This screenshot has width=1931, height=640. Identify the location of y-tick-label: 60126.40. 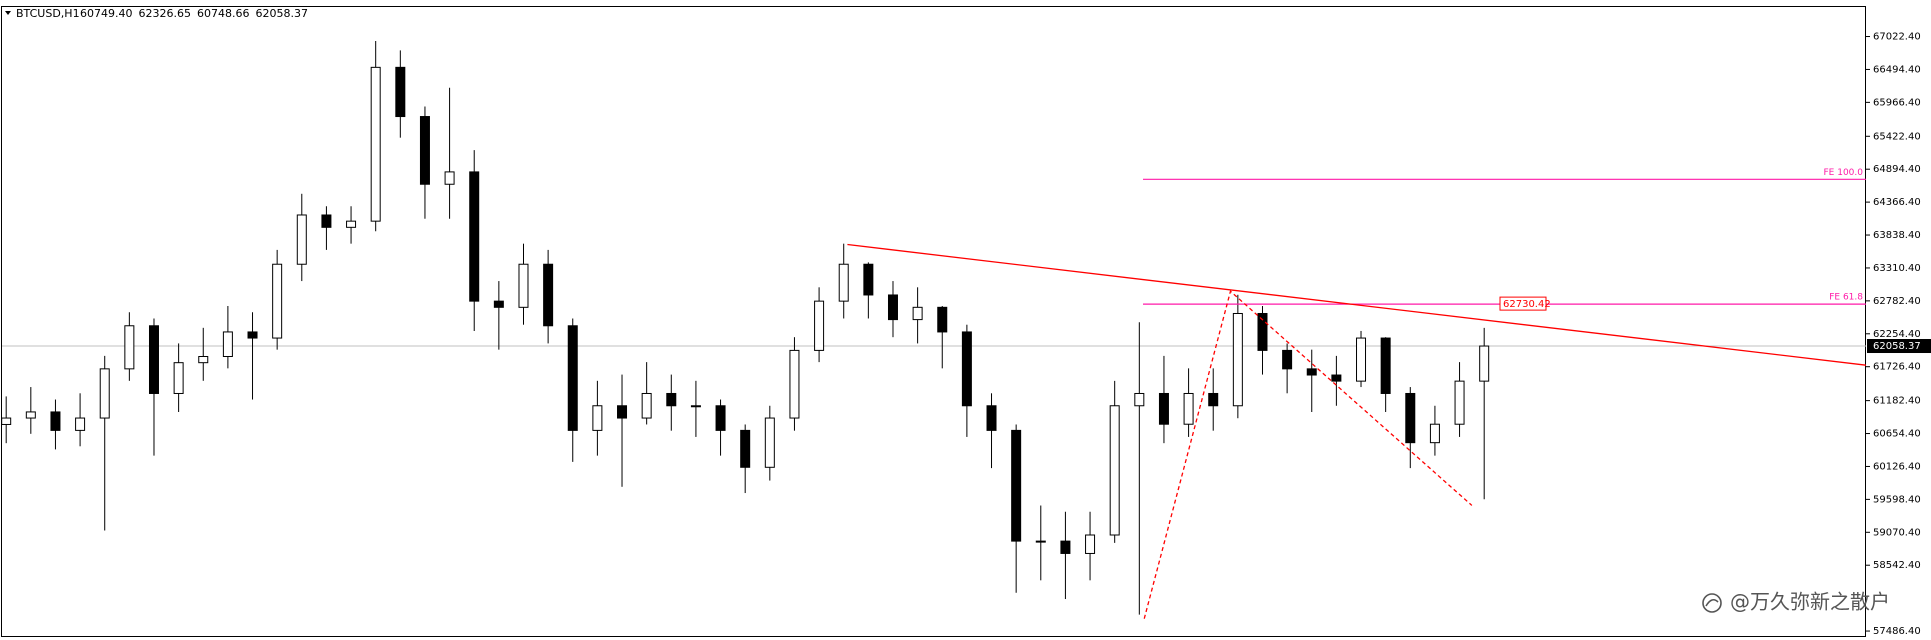
(1897, 466).